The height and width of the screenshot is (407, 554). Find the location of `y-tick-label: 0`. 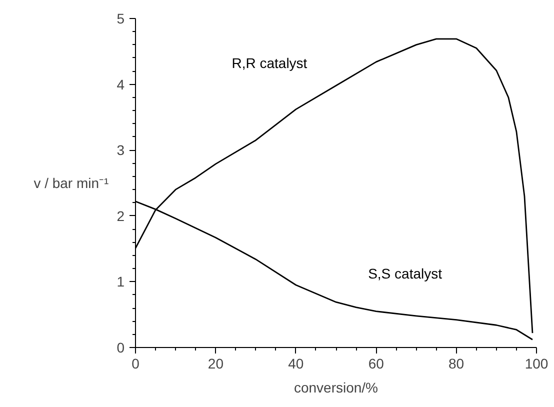

y-tick-label: 0 is located at coordinates (120, 348).